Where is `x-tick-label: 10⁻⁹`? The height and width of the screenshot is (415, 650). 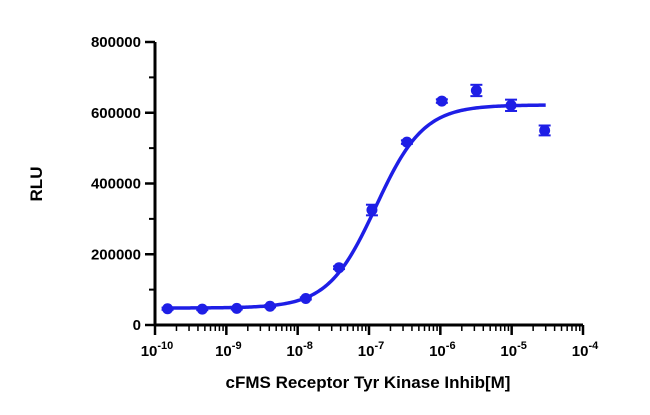
x-tick-label: 10⁻⁹ is located at coordinates (228, 350).